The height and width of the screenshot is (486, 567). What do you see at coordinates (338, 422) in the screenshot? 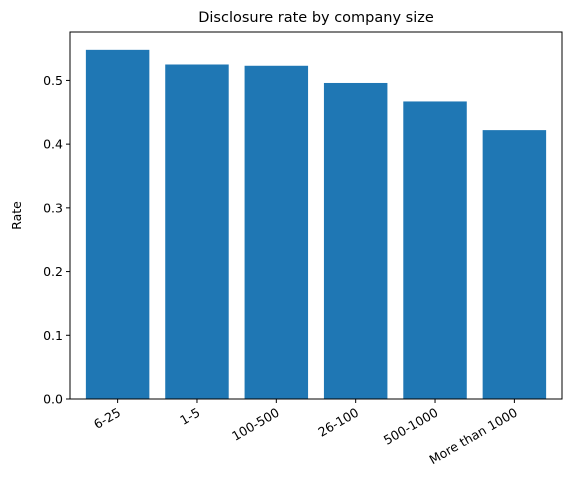
I see `x-tick-label: 26-100` at bounding box center [338, 422].